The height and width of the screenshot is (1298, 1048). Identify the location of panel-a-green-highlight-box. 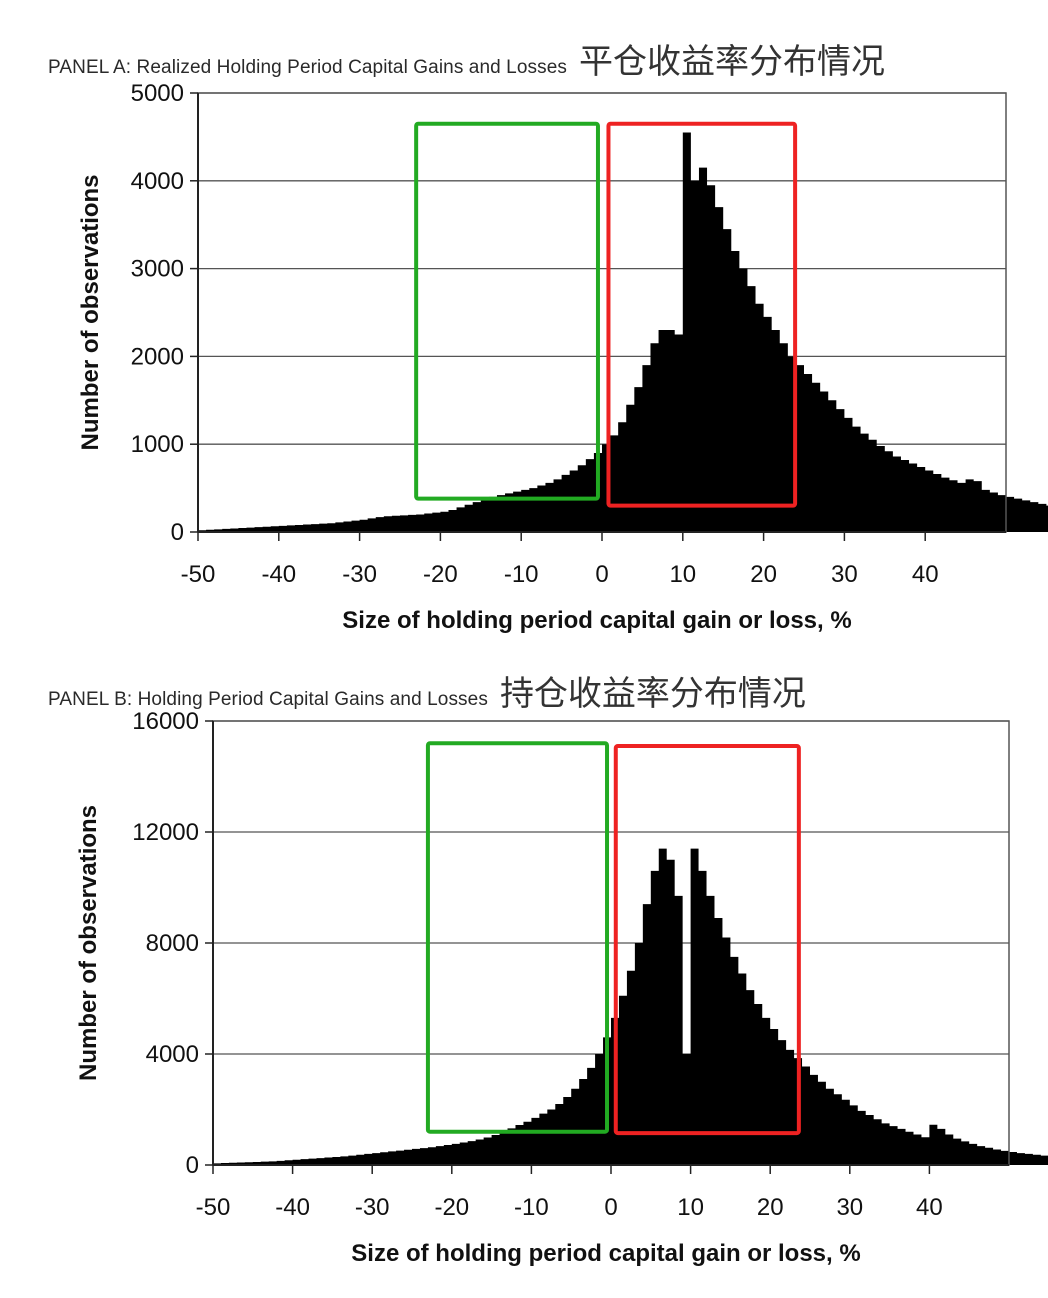
(507, 311).